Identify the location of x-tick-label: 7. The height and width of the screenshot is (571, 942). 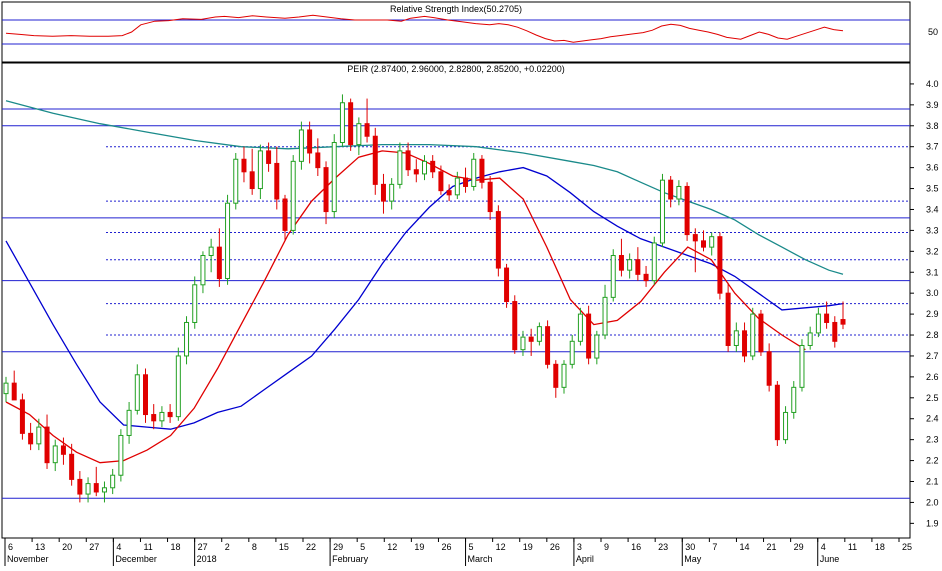
(714, 547).